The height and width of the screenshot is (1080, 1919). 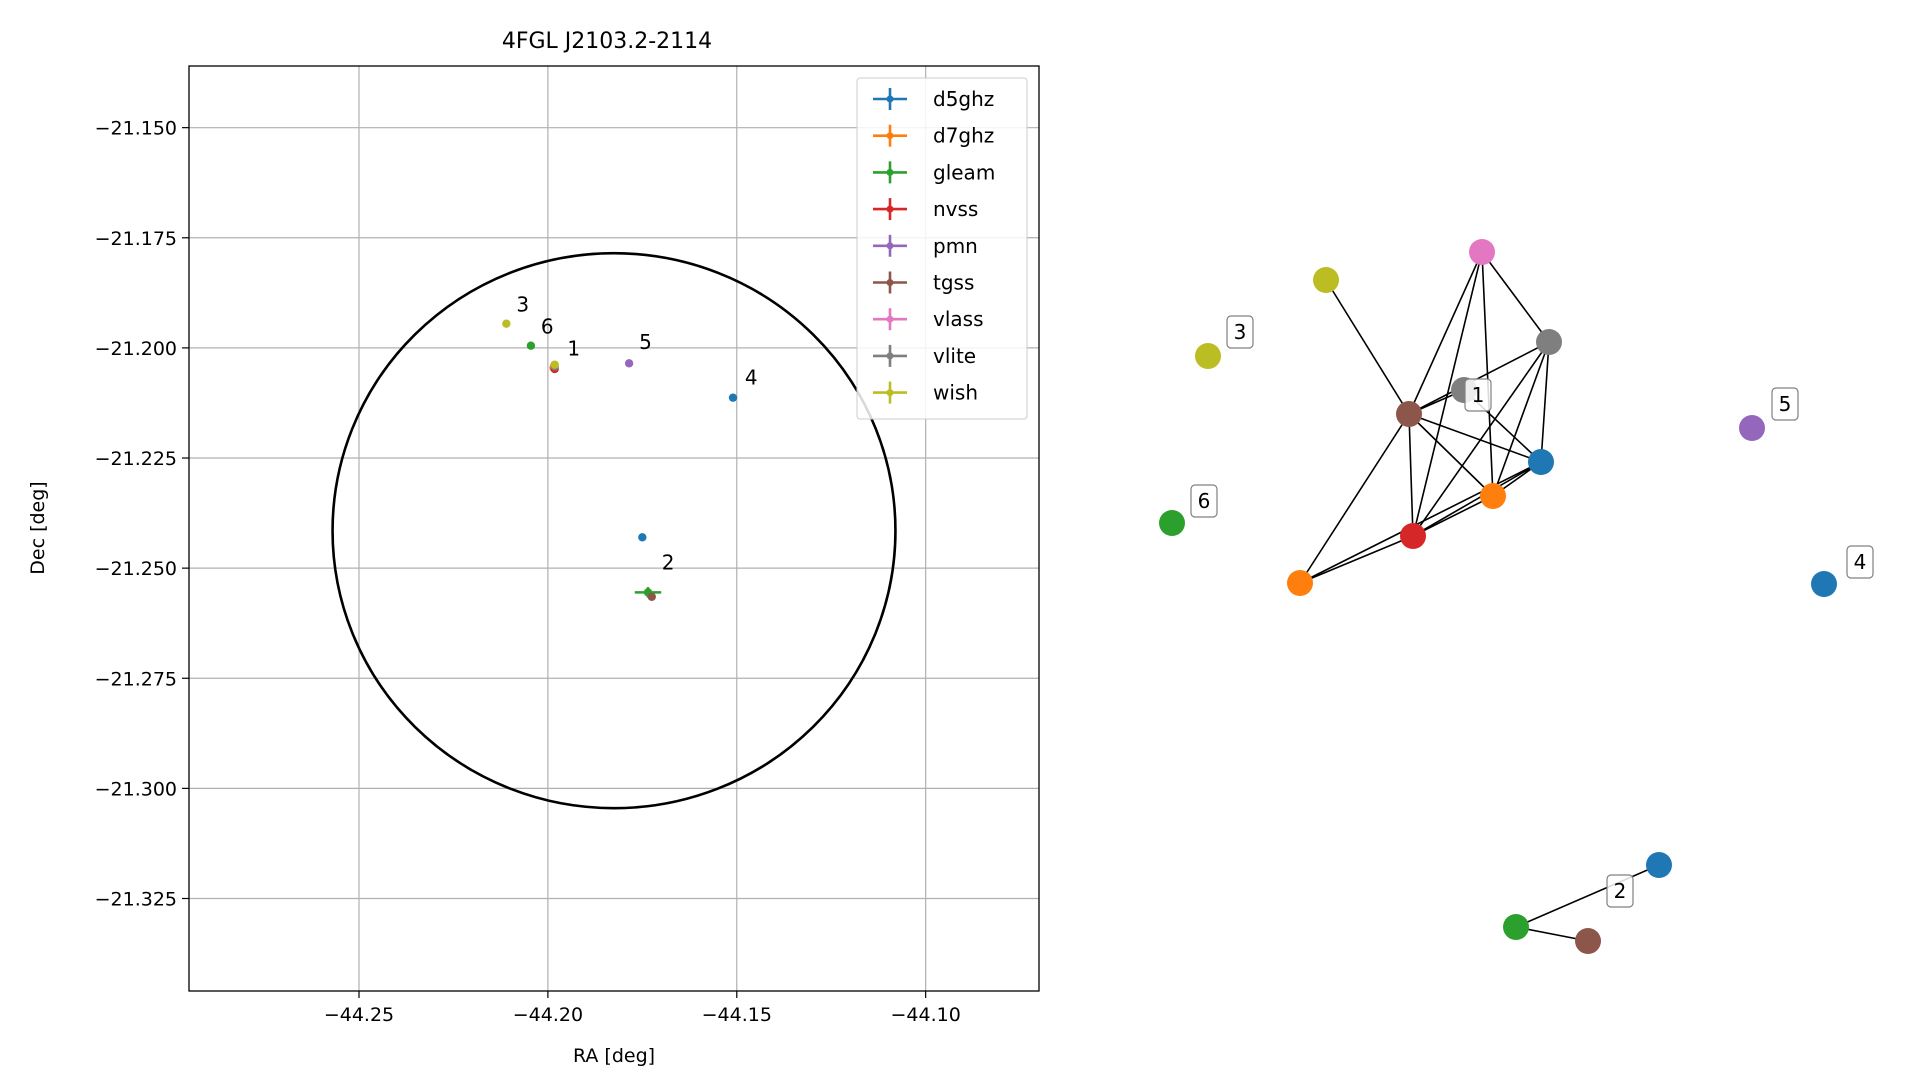 What do you see at coordinates (925, 209) in the screenshot?
I see `legend-entry-nvss: nvss` at bounding box center [925, 209].